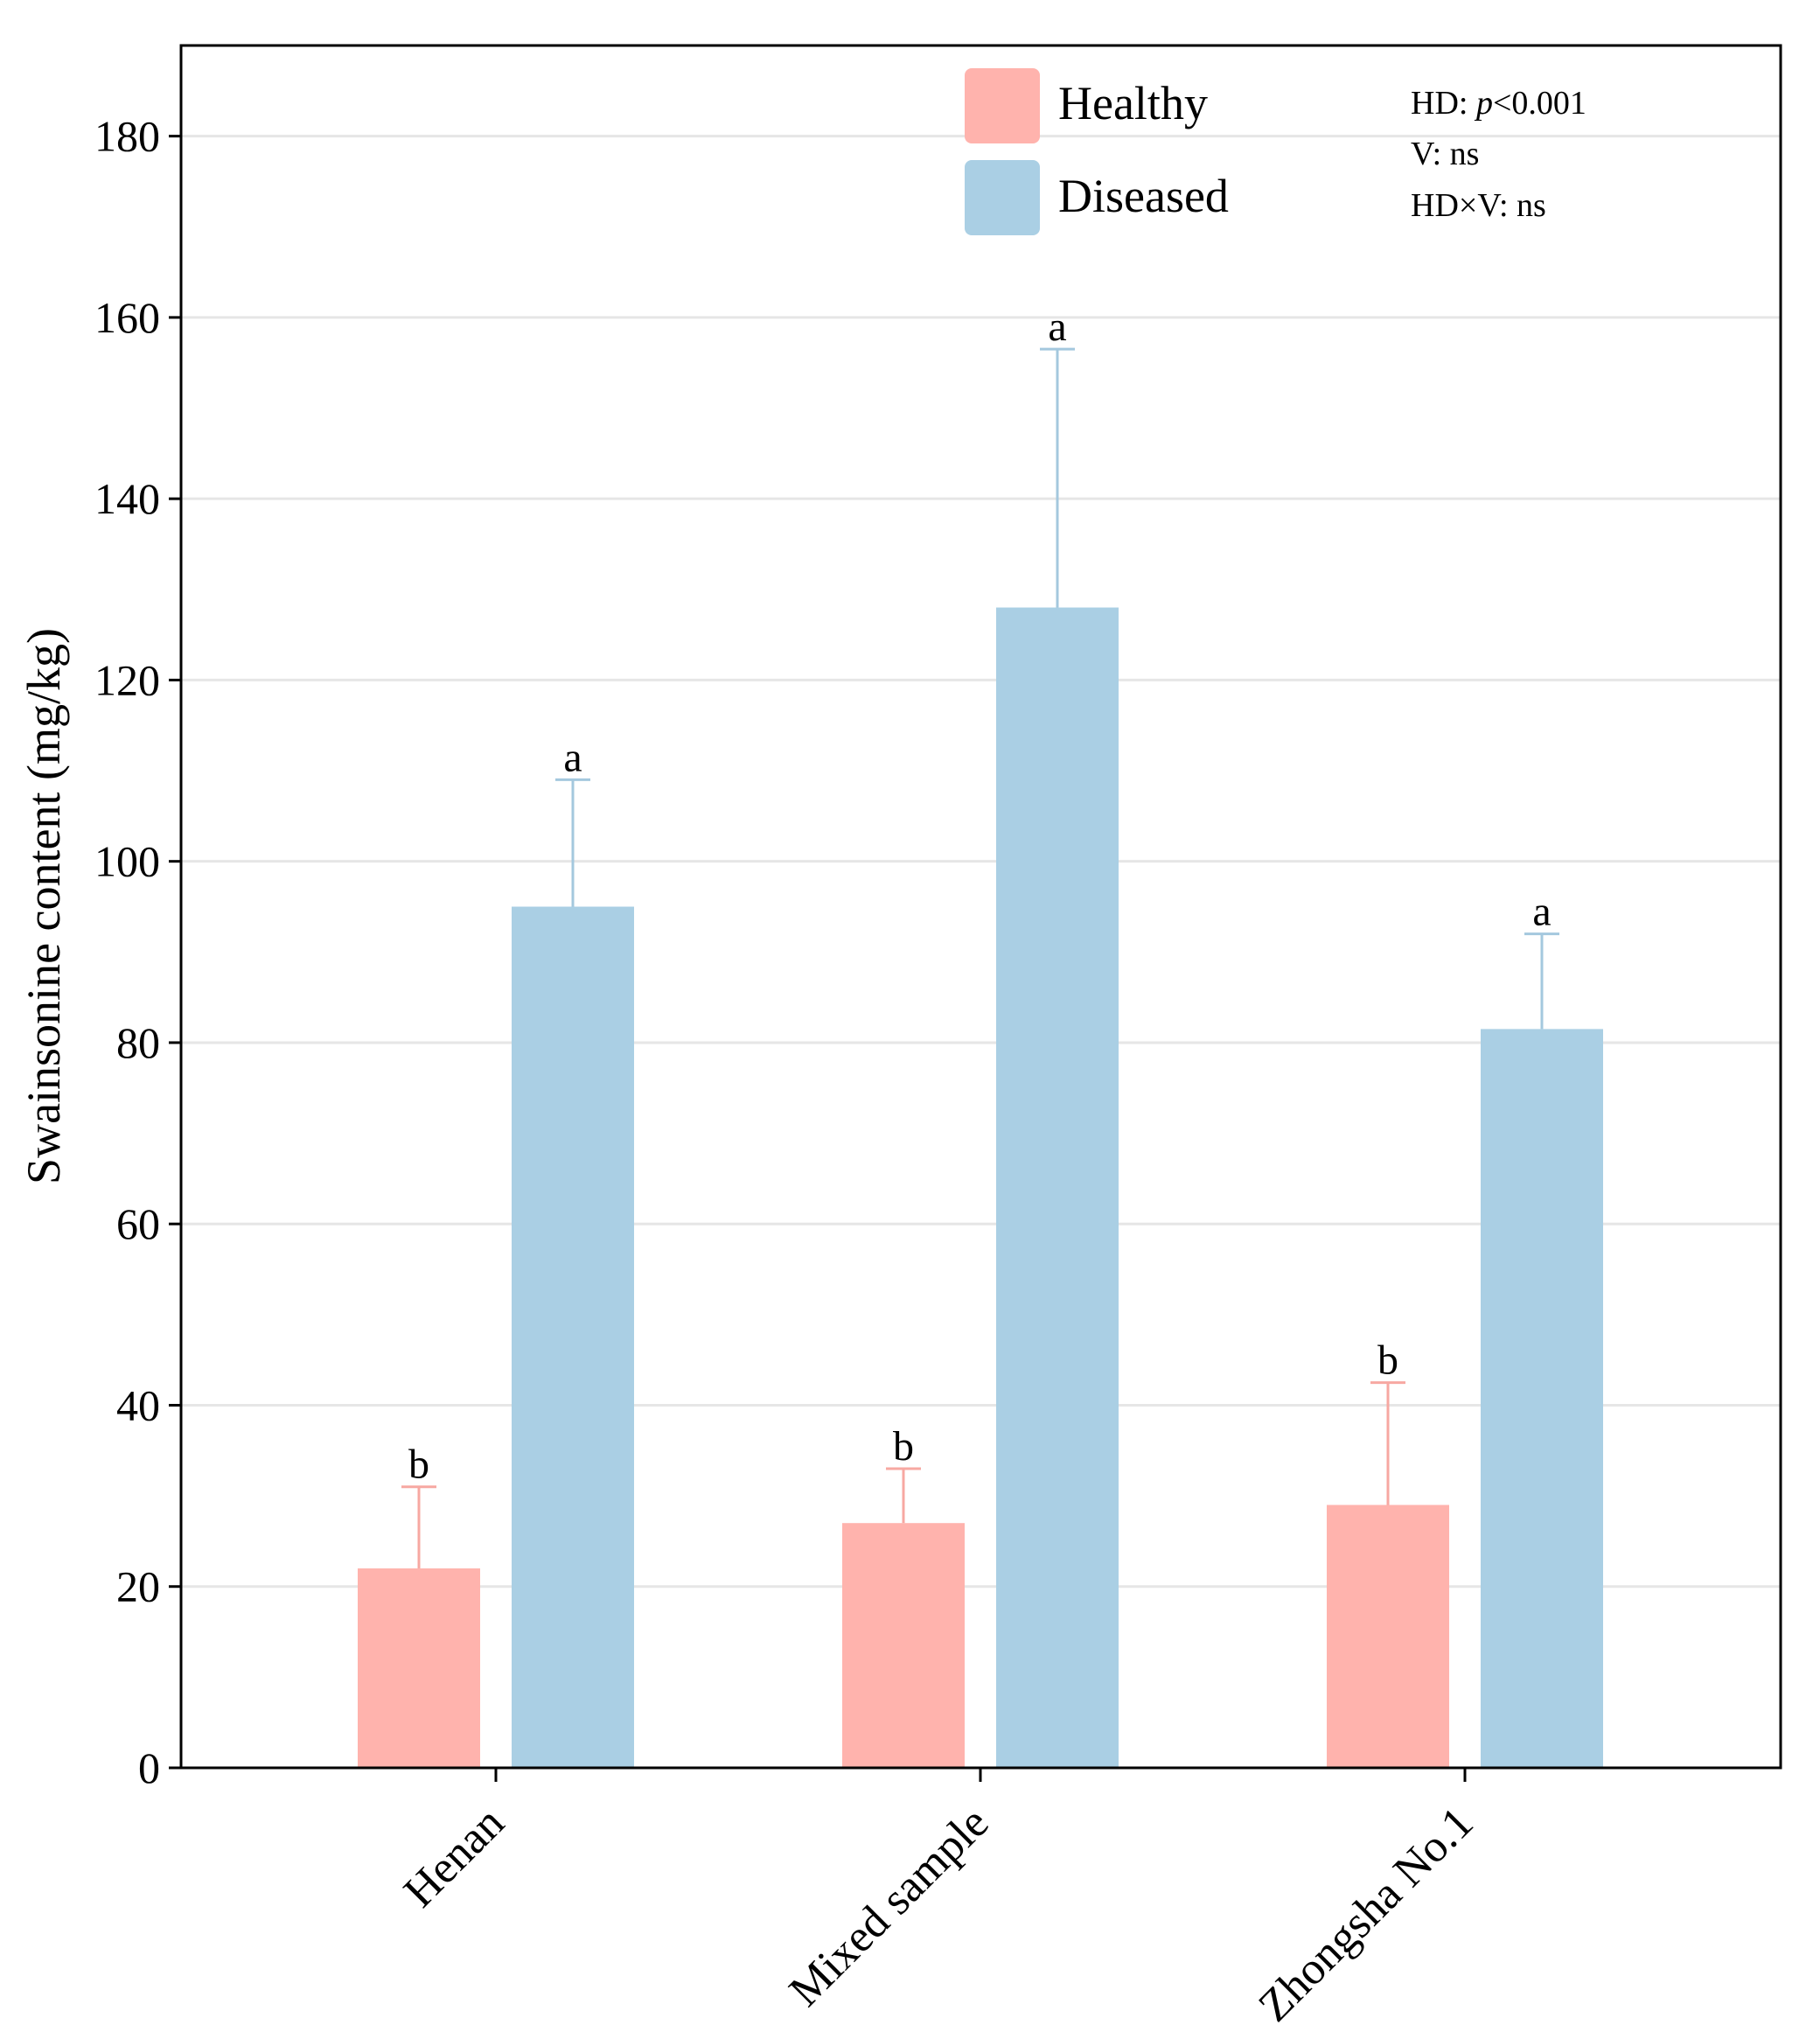  What do you see at coordinates (1443, 104) in the screenshot?
I see `stat-hd-prefix: HD:` at bounding box center [1443, 104].